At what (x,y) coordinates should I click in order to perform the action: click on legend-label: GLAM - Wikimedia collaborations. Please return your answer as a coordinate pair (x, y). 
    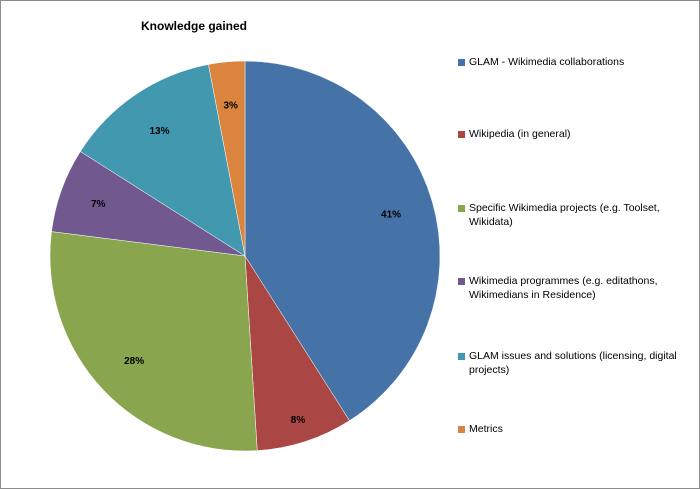
    Looking at the image, I should click on (547, 62).